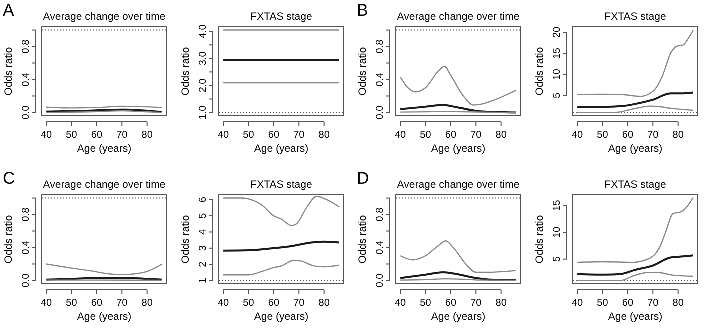  What do you see at coordinates (557, 232) in the screenshot?
I see `y-tick-label: 10` at bounding box center [557, 232].